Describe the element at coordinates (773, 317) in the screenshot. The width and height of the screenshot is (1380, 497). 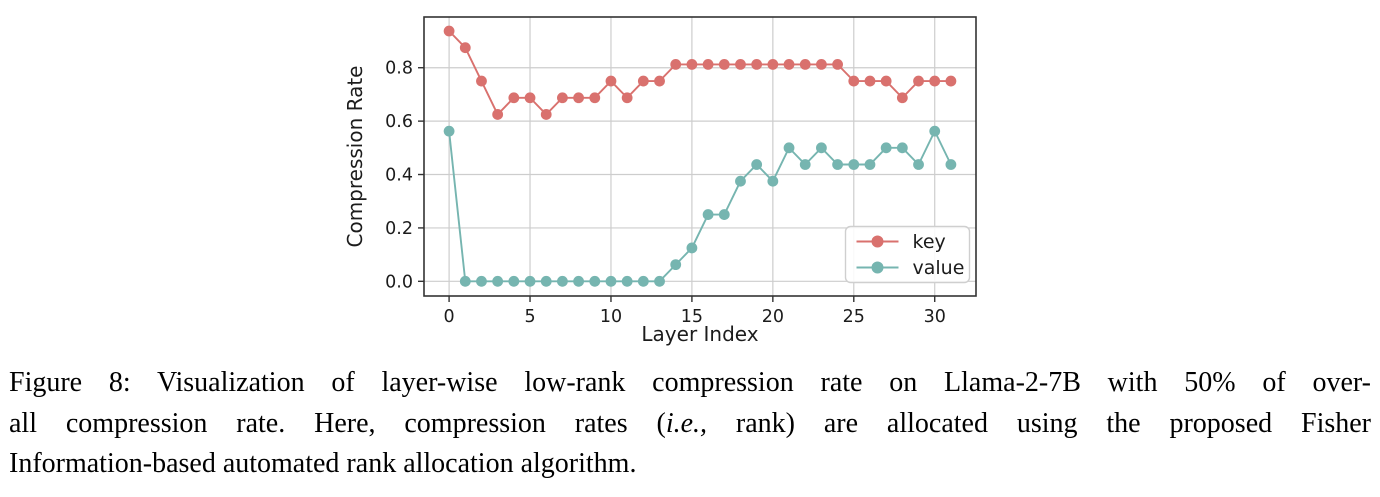
I see `x-tick-label: 20` at that location.